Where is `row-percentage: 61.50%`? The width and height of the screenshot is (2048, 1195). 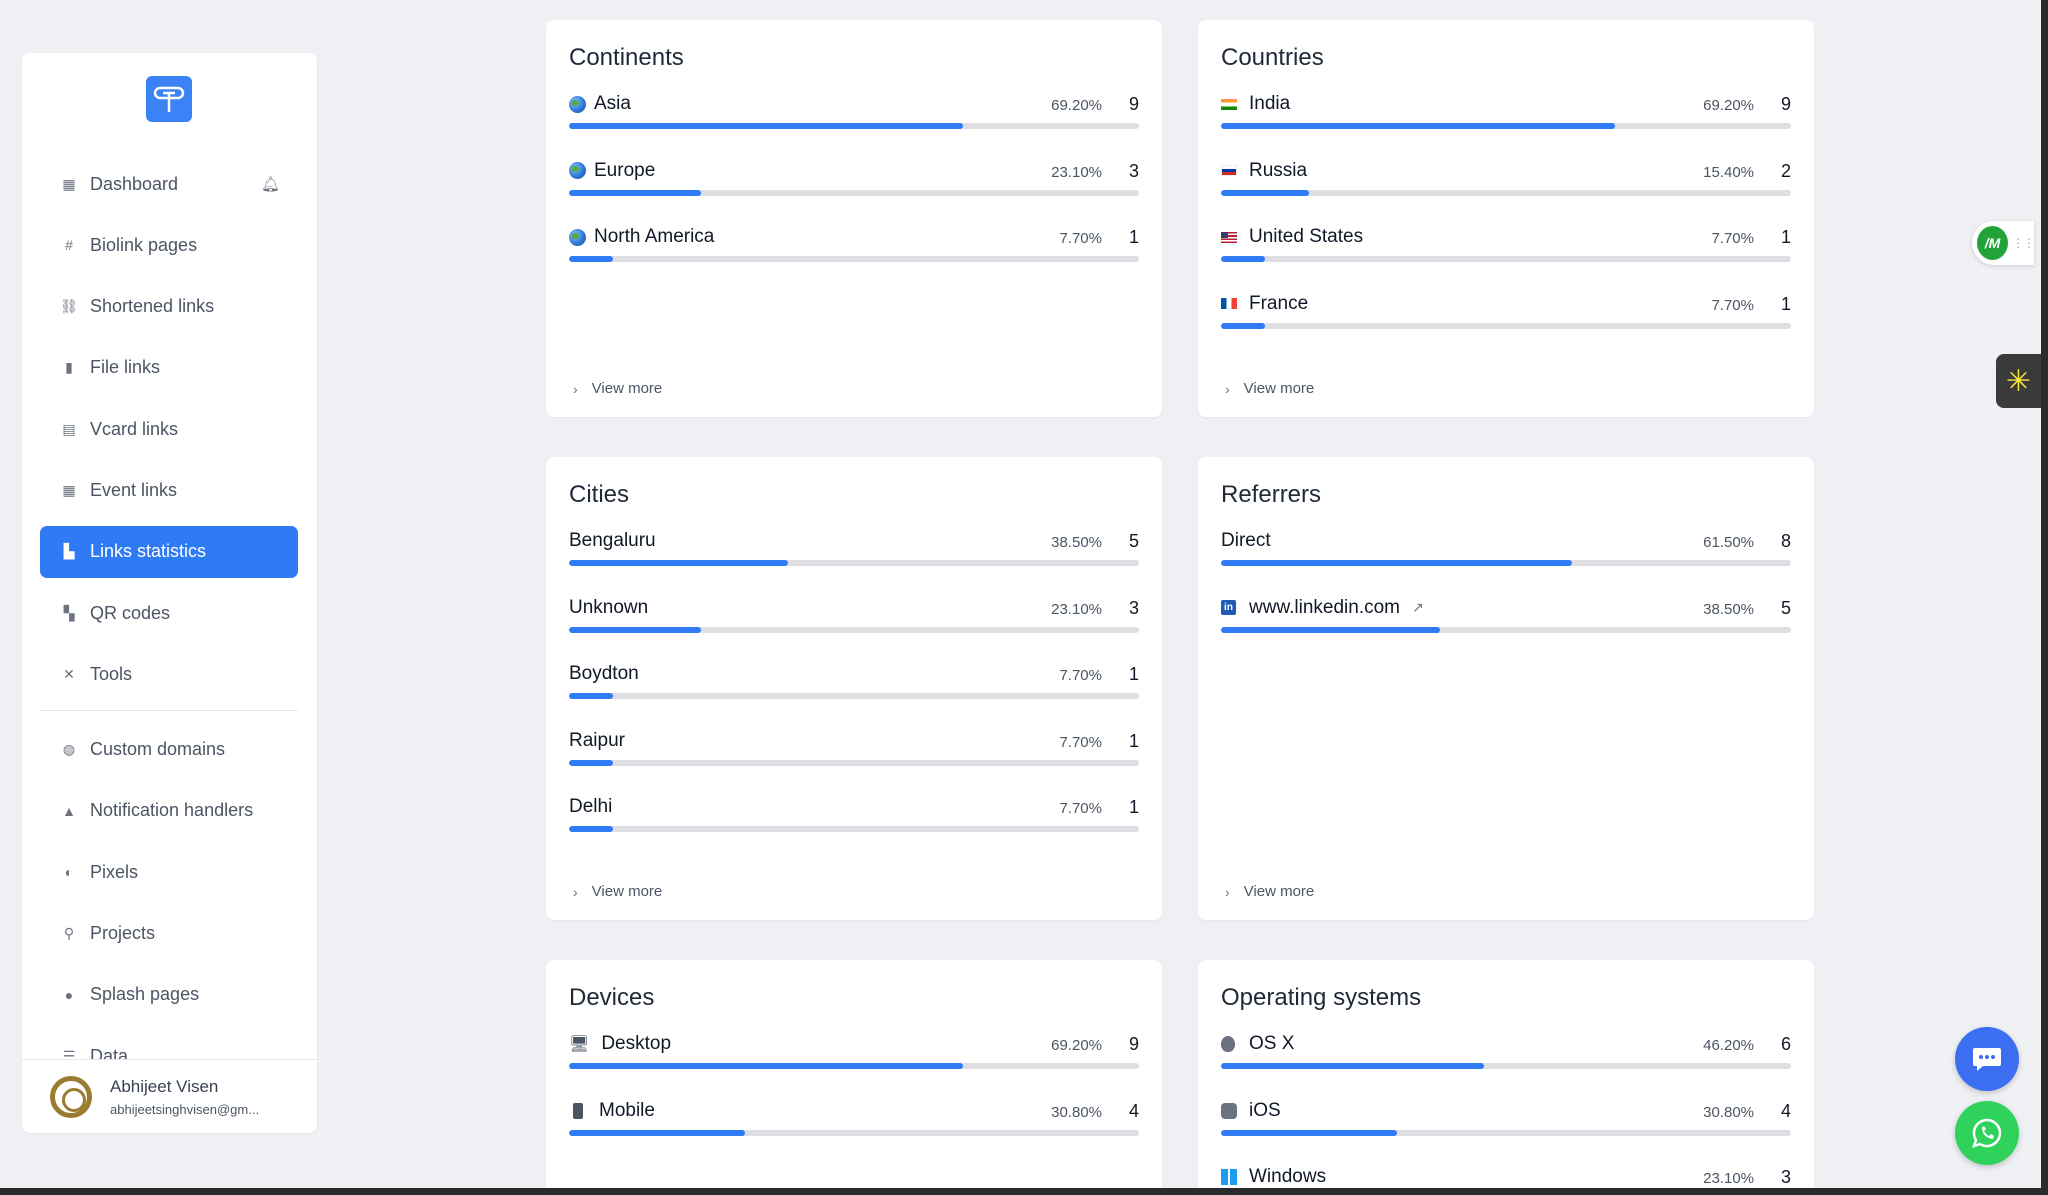
row-percentage: 61.50% is located at coordinates (1728, 542).